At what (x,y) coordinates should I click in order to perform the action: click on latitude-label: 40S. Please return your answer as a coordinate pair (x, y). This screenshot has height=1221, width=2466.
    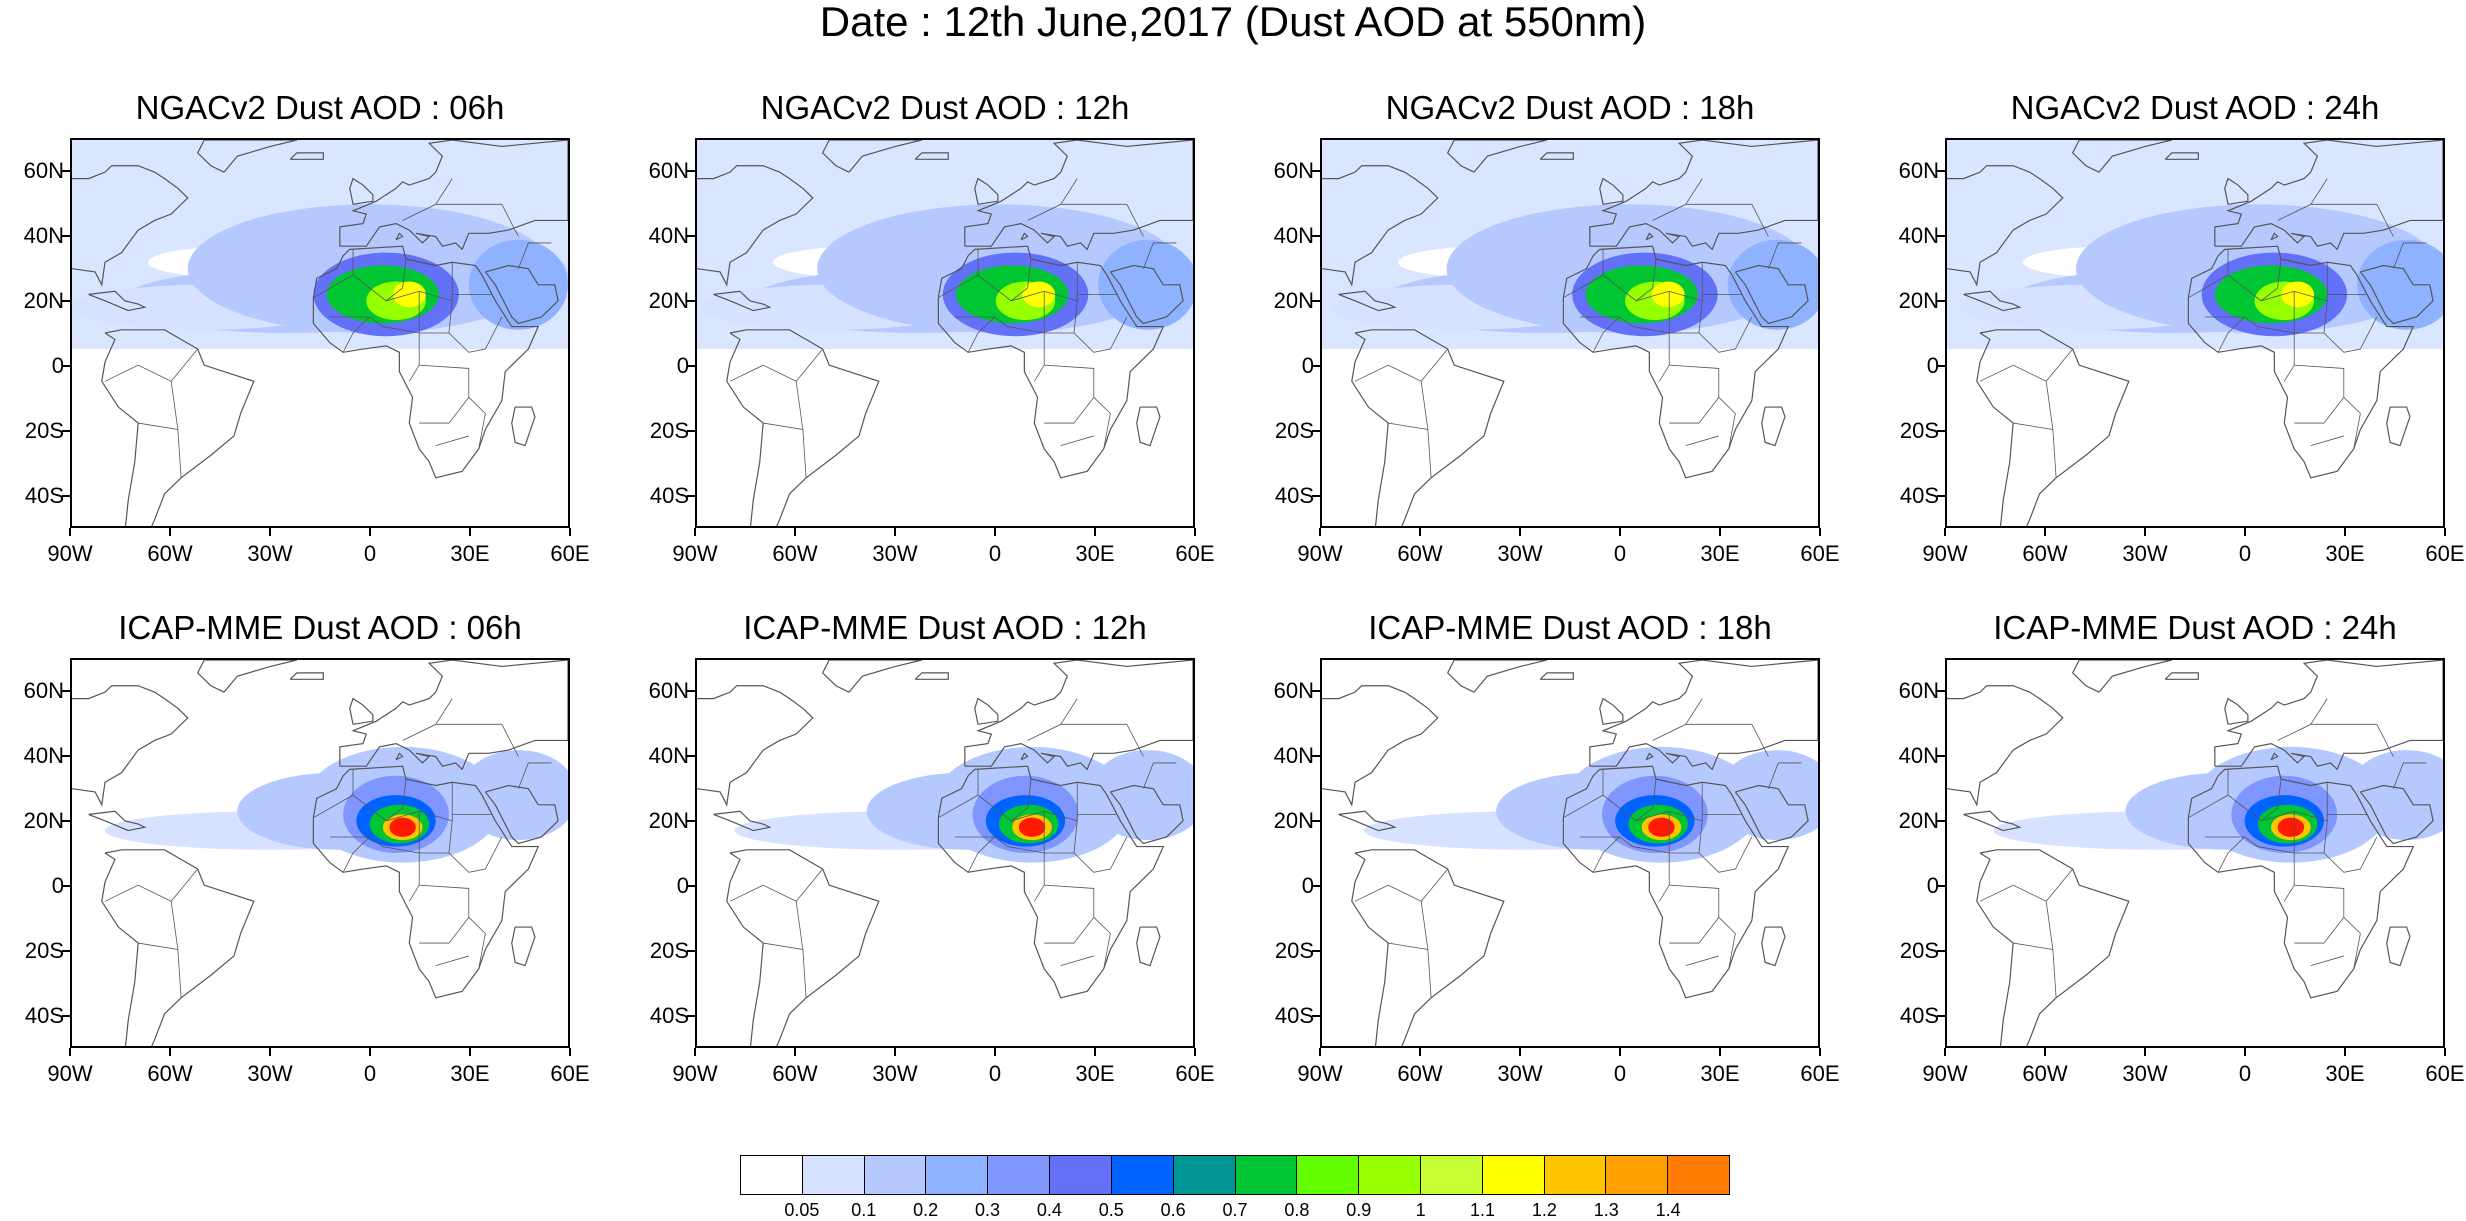
    Looking at the image, I should click on (44, 1015).